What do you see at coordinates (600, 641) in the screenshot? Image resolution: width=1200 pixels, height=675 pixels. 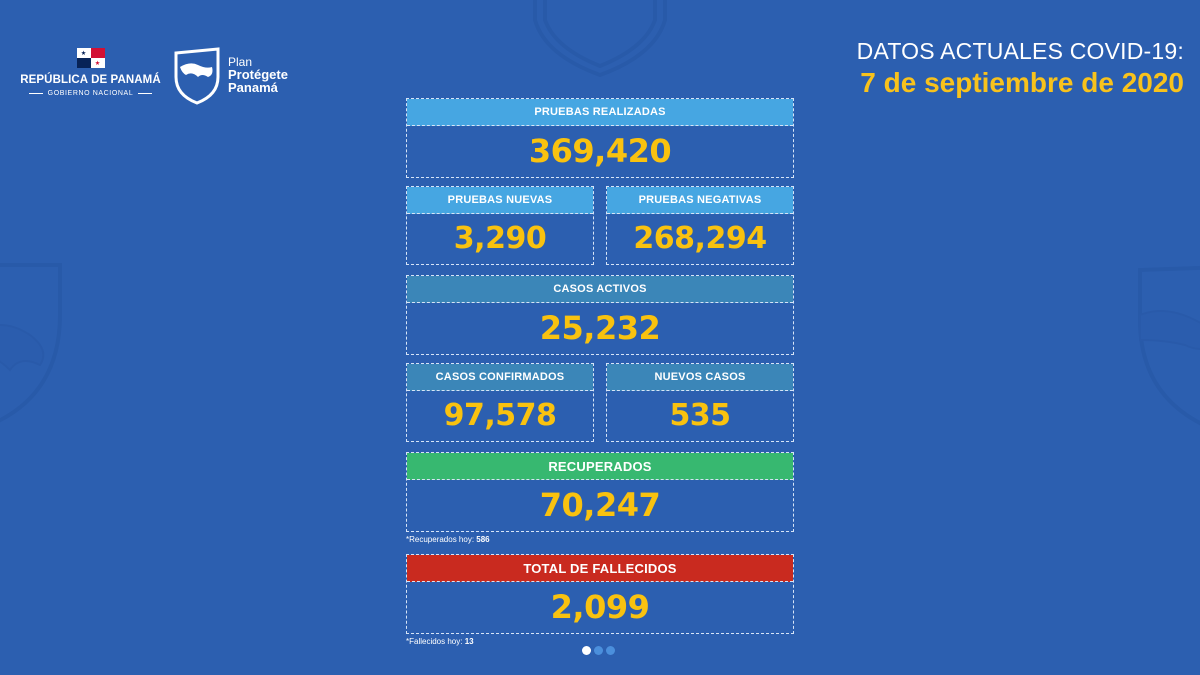 I see `fallecidos-note: *Fallecidos hoy: 13` at bounding box center [600, 641].